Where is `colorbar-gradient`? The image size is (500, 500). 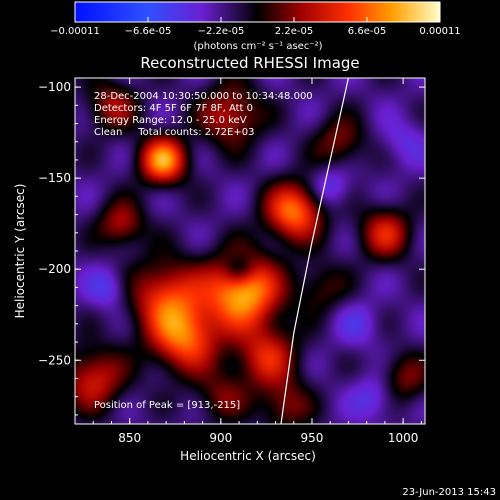
colorbar-gradient is located at coordinates (257, 12).